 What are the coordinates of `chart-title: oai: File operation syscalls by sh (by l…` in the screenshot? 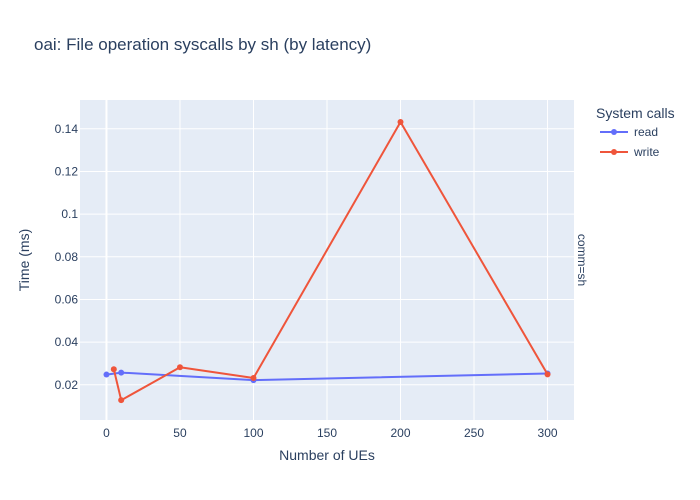 It's located at (202, 44).